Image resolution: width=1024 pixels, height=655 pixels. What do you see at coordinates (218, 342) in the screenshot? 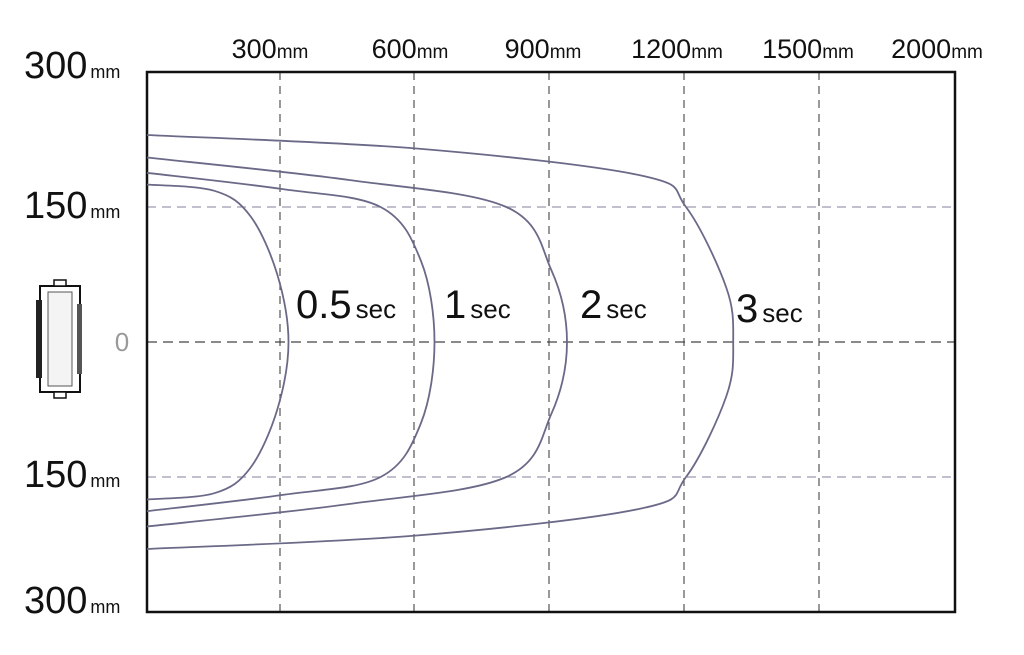
I see `curve-0.5sec` at bounding box center [218, 342].